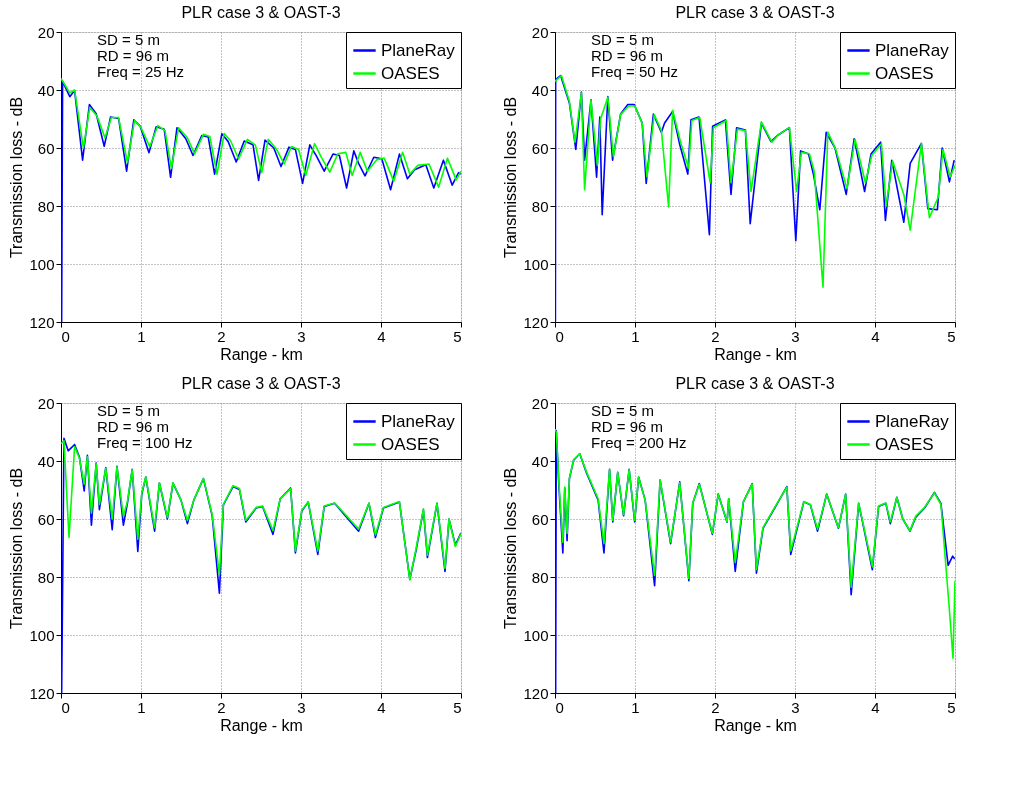 This screenshot has height=799, width=1021. I want to click on annotation: Freq = 200 Hz, so click(639, 442).